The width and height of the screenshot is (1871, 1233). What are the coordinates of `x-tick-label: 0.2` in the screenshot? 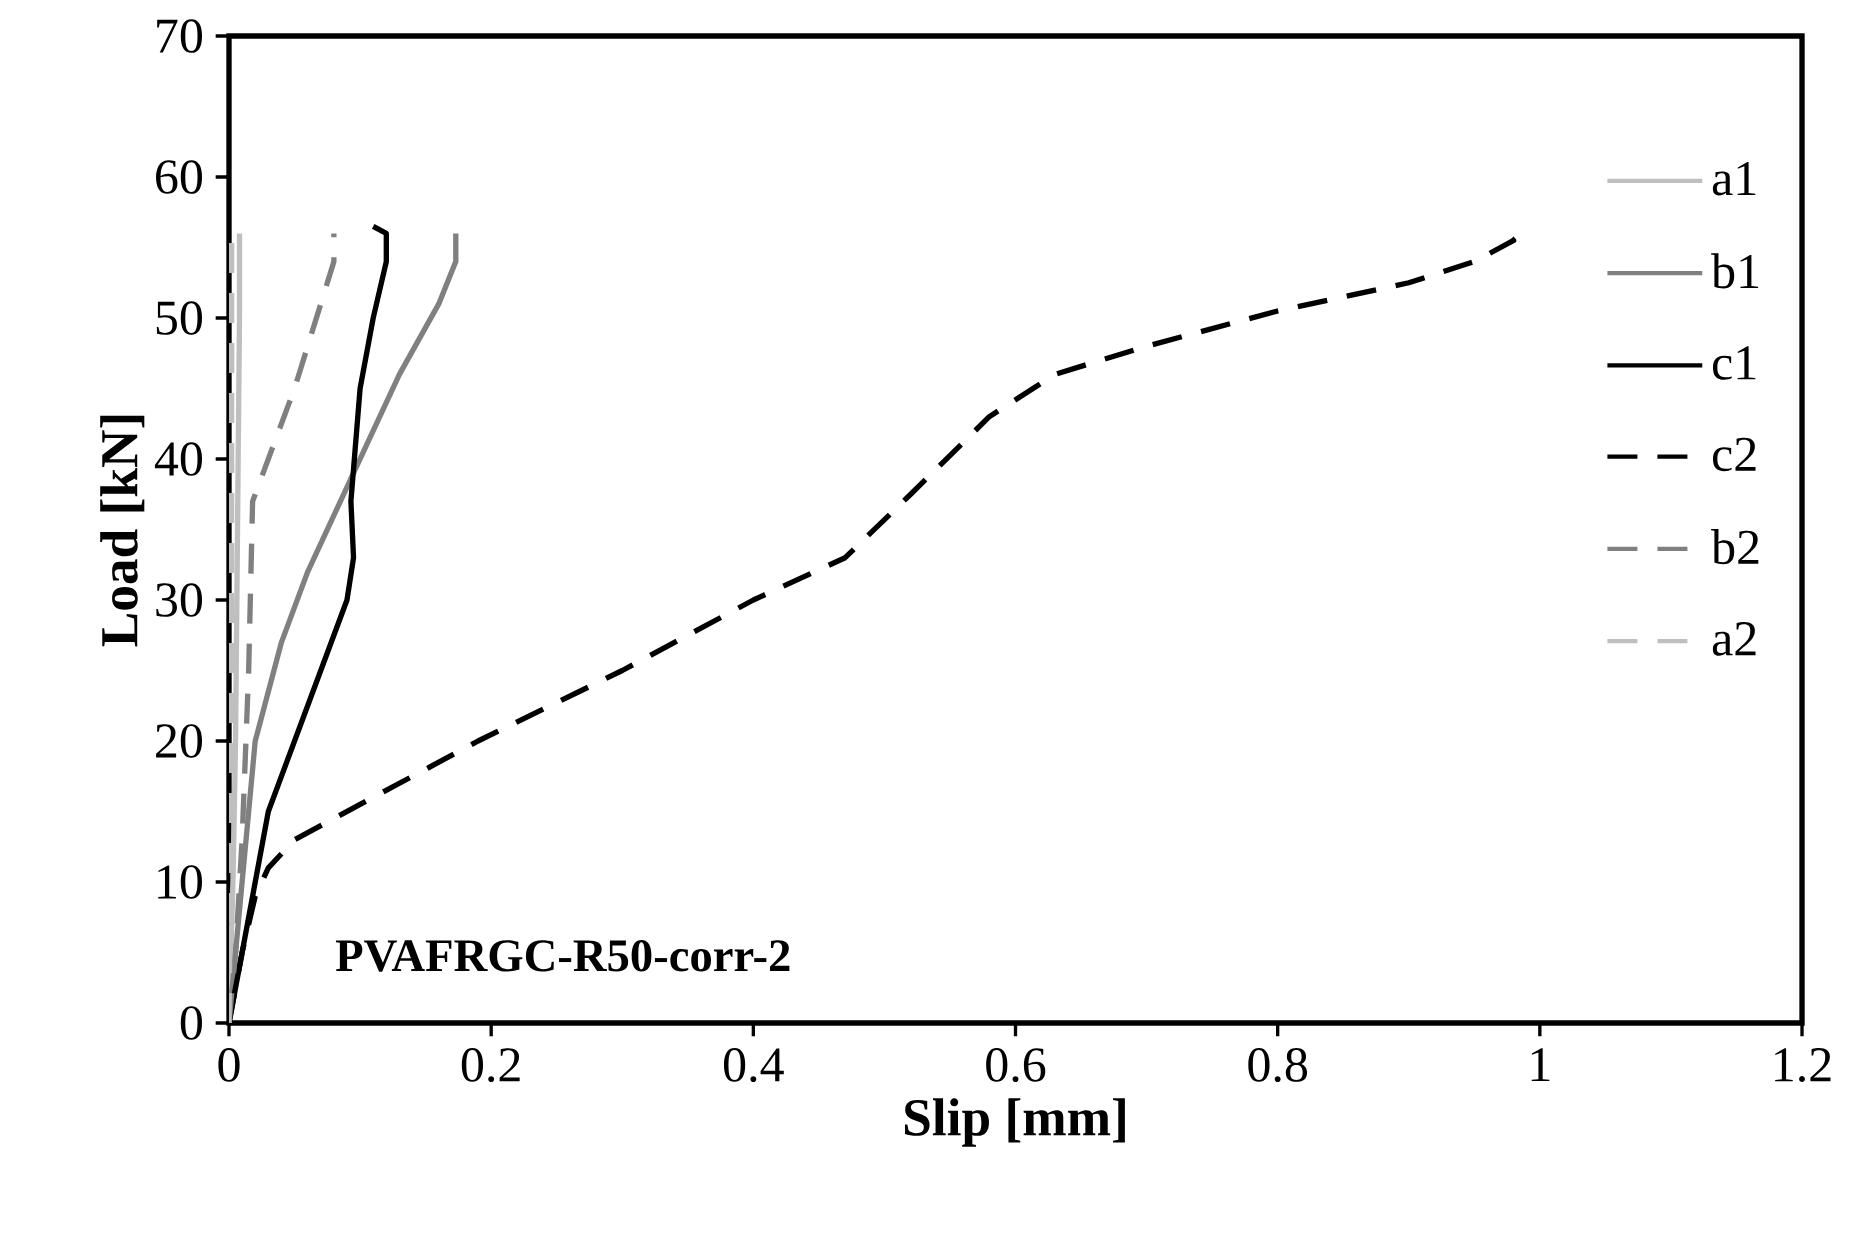 It's located at (490, 1065).